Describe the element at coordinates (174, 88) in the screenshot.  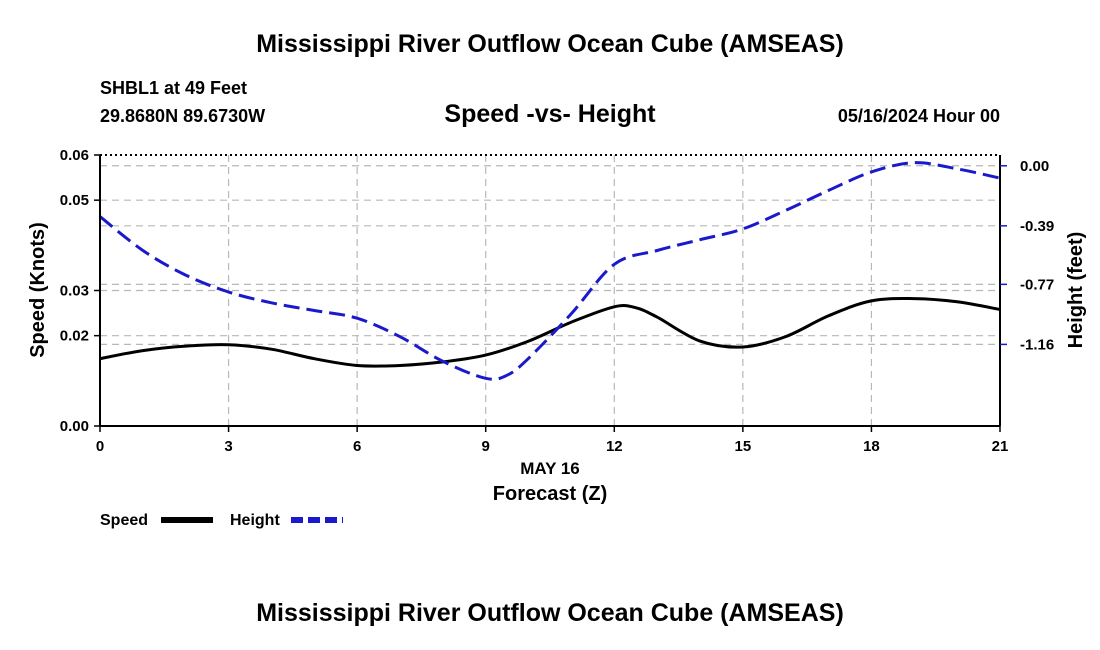
I see `station-label: SHBL1 at 49 Feet` at that location.